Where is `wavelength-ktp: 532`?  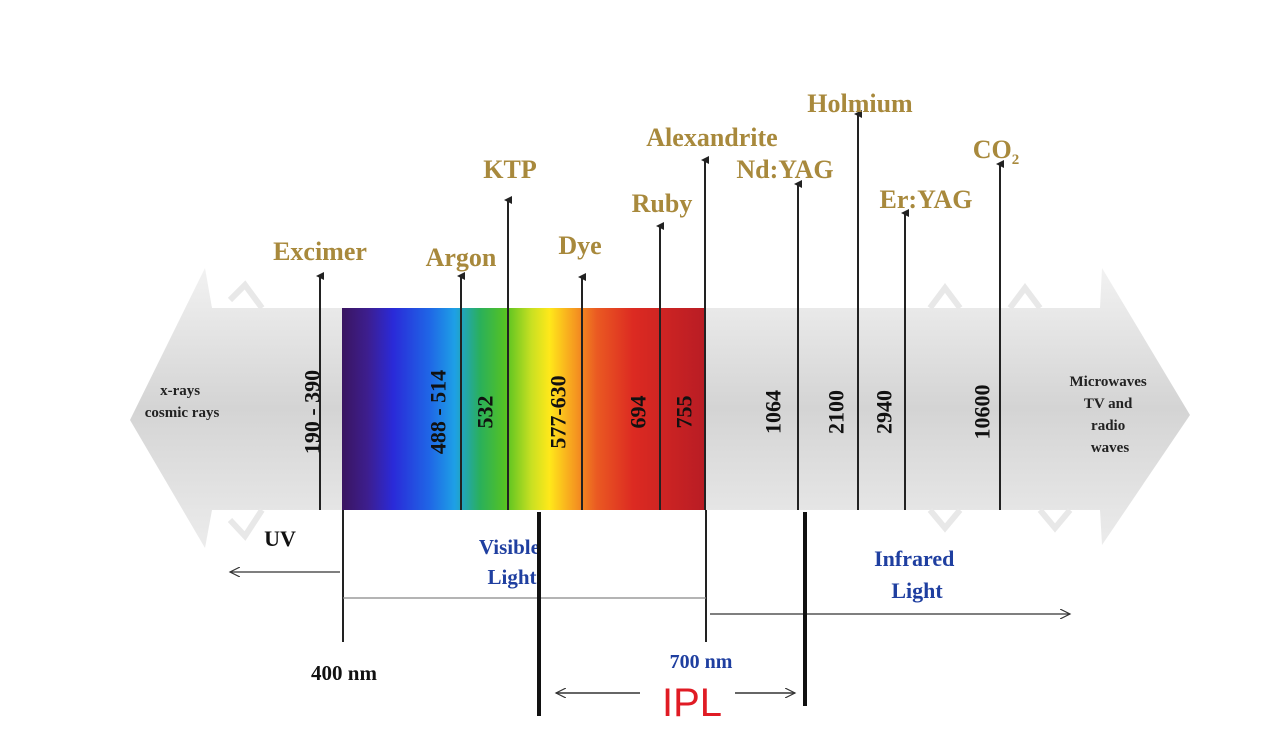
wavelength-ktp: 532 is located at coordinates (485, 412).